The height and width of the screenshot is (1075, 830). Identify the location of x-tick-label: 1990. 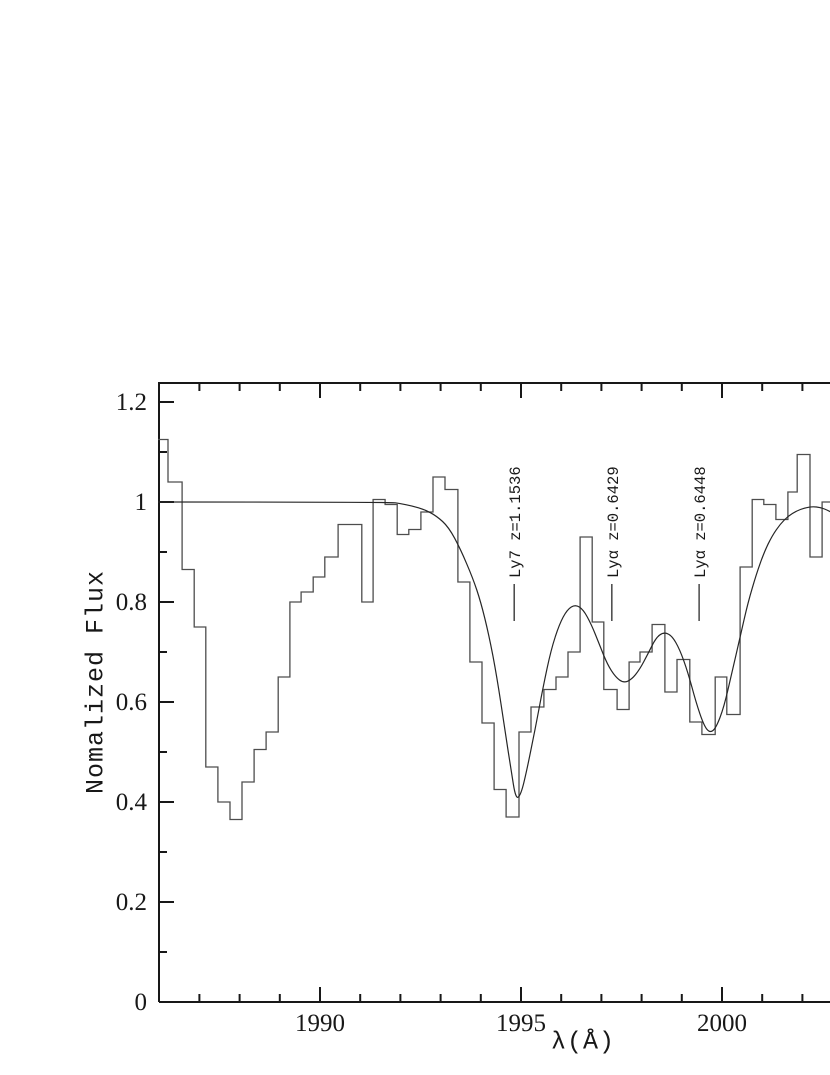
(320, 1023).